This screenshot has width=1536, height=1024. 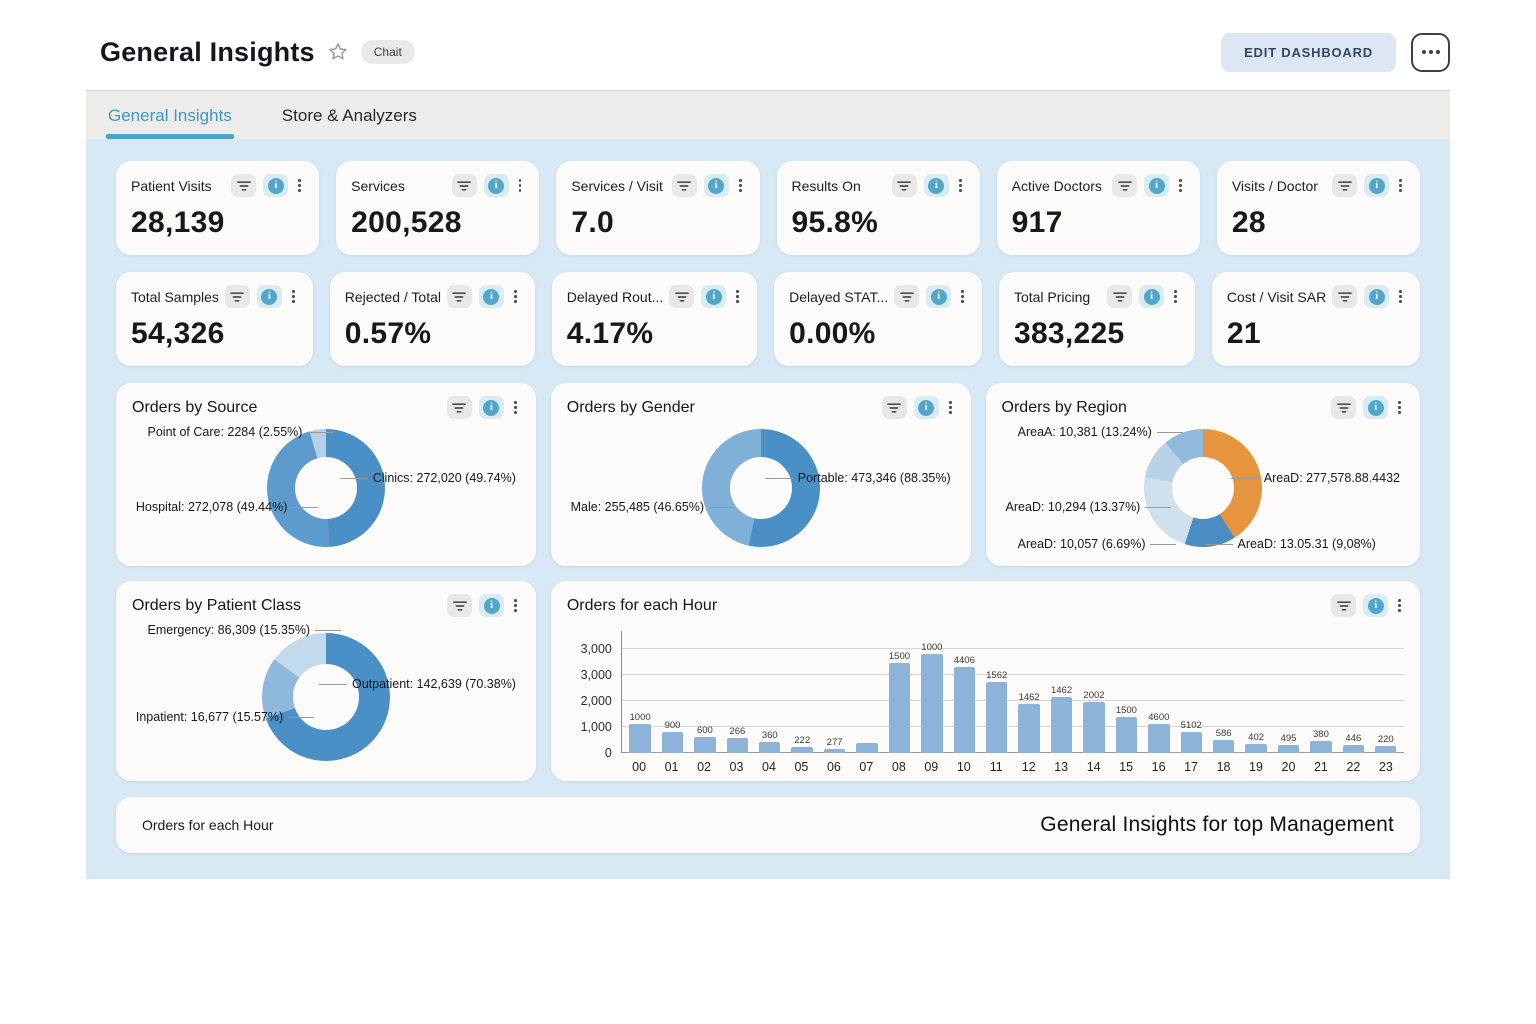 What do you see at coordinates (704, 730) in the screenshot?
I see `bar-value-label: 600` at bounding box center [704, 730].